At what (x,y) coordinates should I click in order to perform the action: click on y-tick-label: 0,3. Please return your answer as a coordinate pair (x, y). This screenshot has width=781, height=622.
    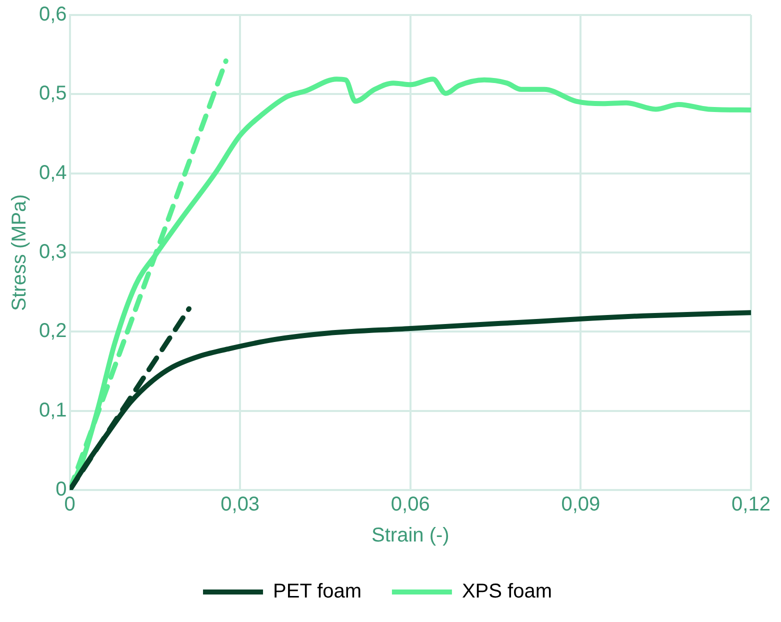
    Looking at the image, I should click on (52, 252).